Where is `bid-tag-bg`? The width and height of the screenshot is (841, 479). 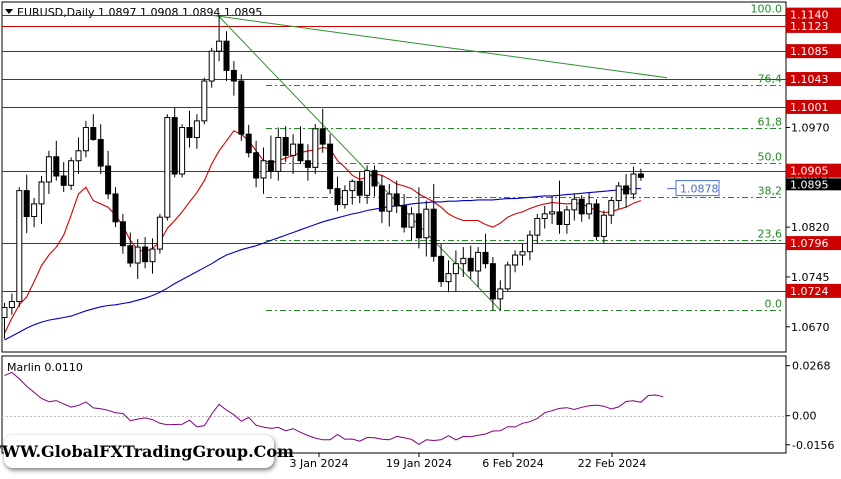
bid-tag-bg is located at coordinates (813, 184).